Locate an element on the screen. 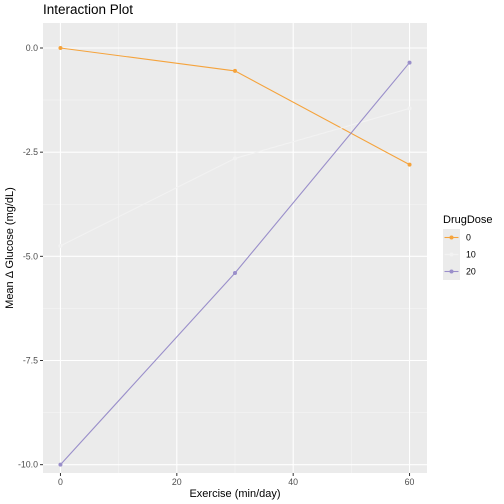  y-tick-label: -7.5 is located at coordinates (30, 361).